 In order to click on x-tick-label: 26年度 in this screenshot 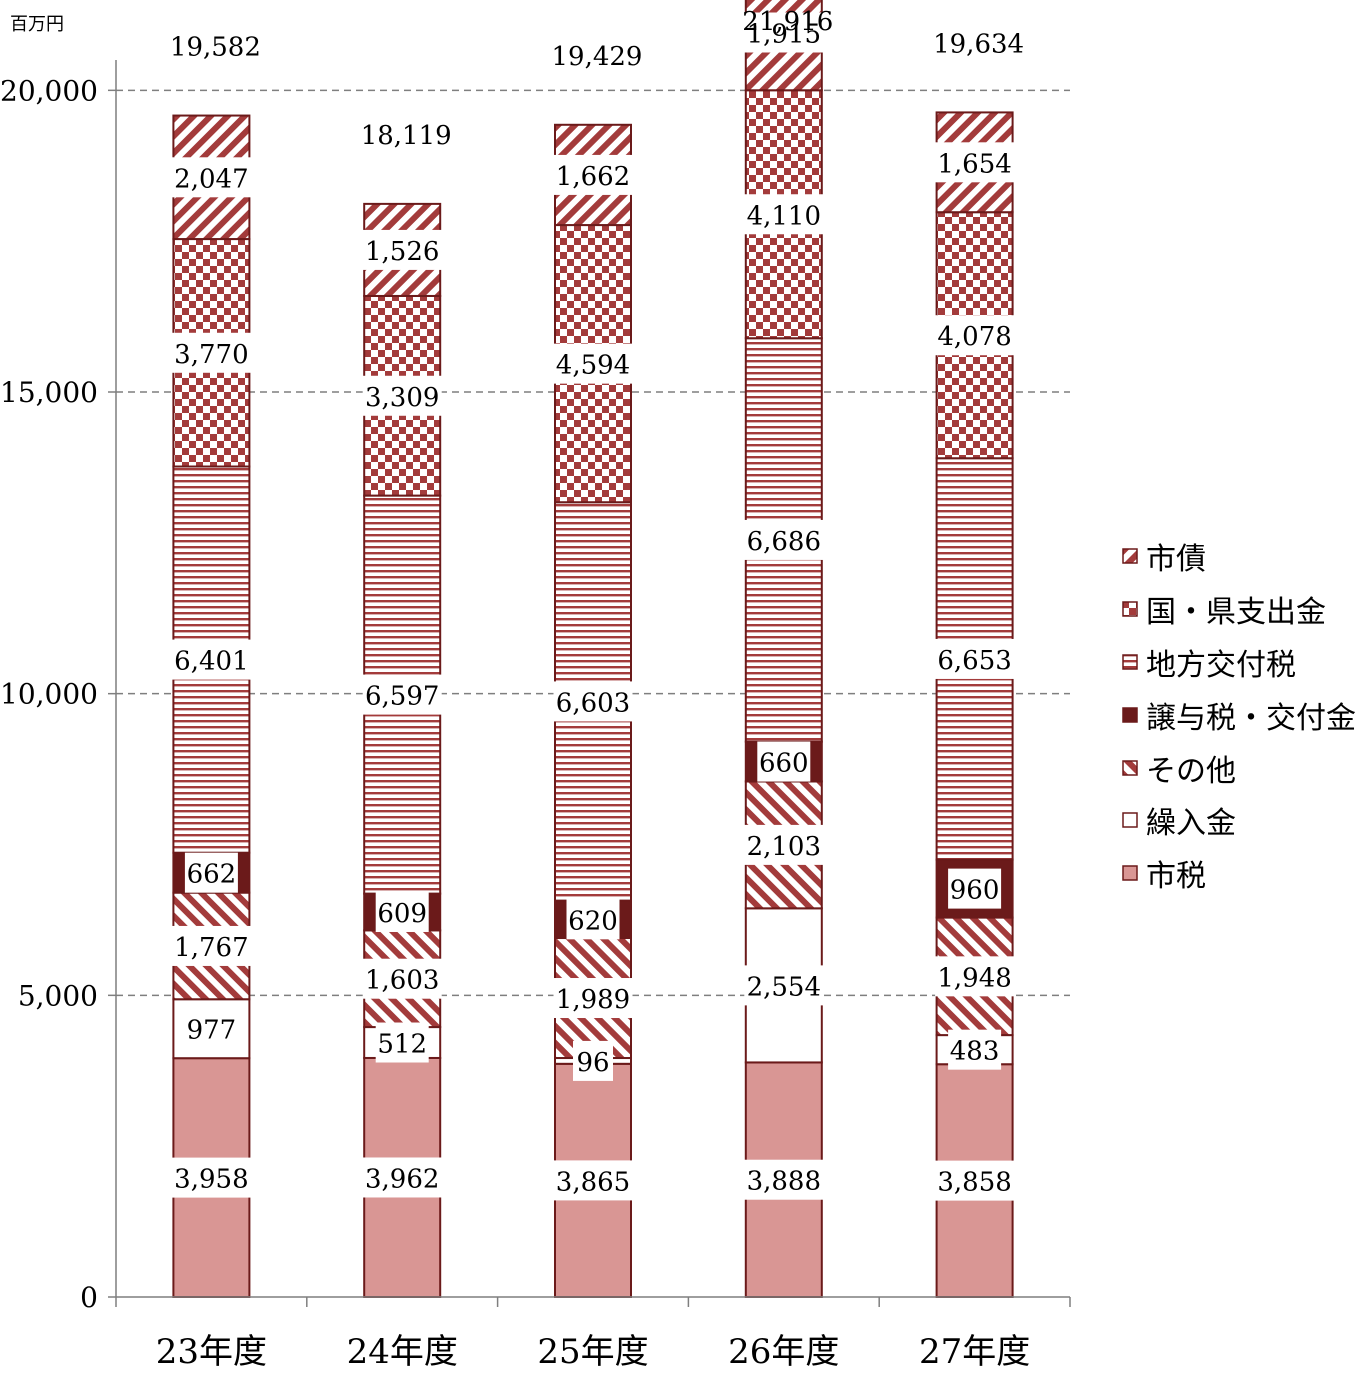, I will do `click(783, 1352)`.